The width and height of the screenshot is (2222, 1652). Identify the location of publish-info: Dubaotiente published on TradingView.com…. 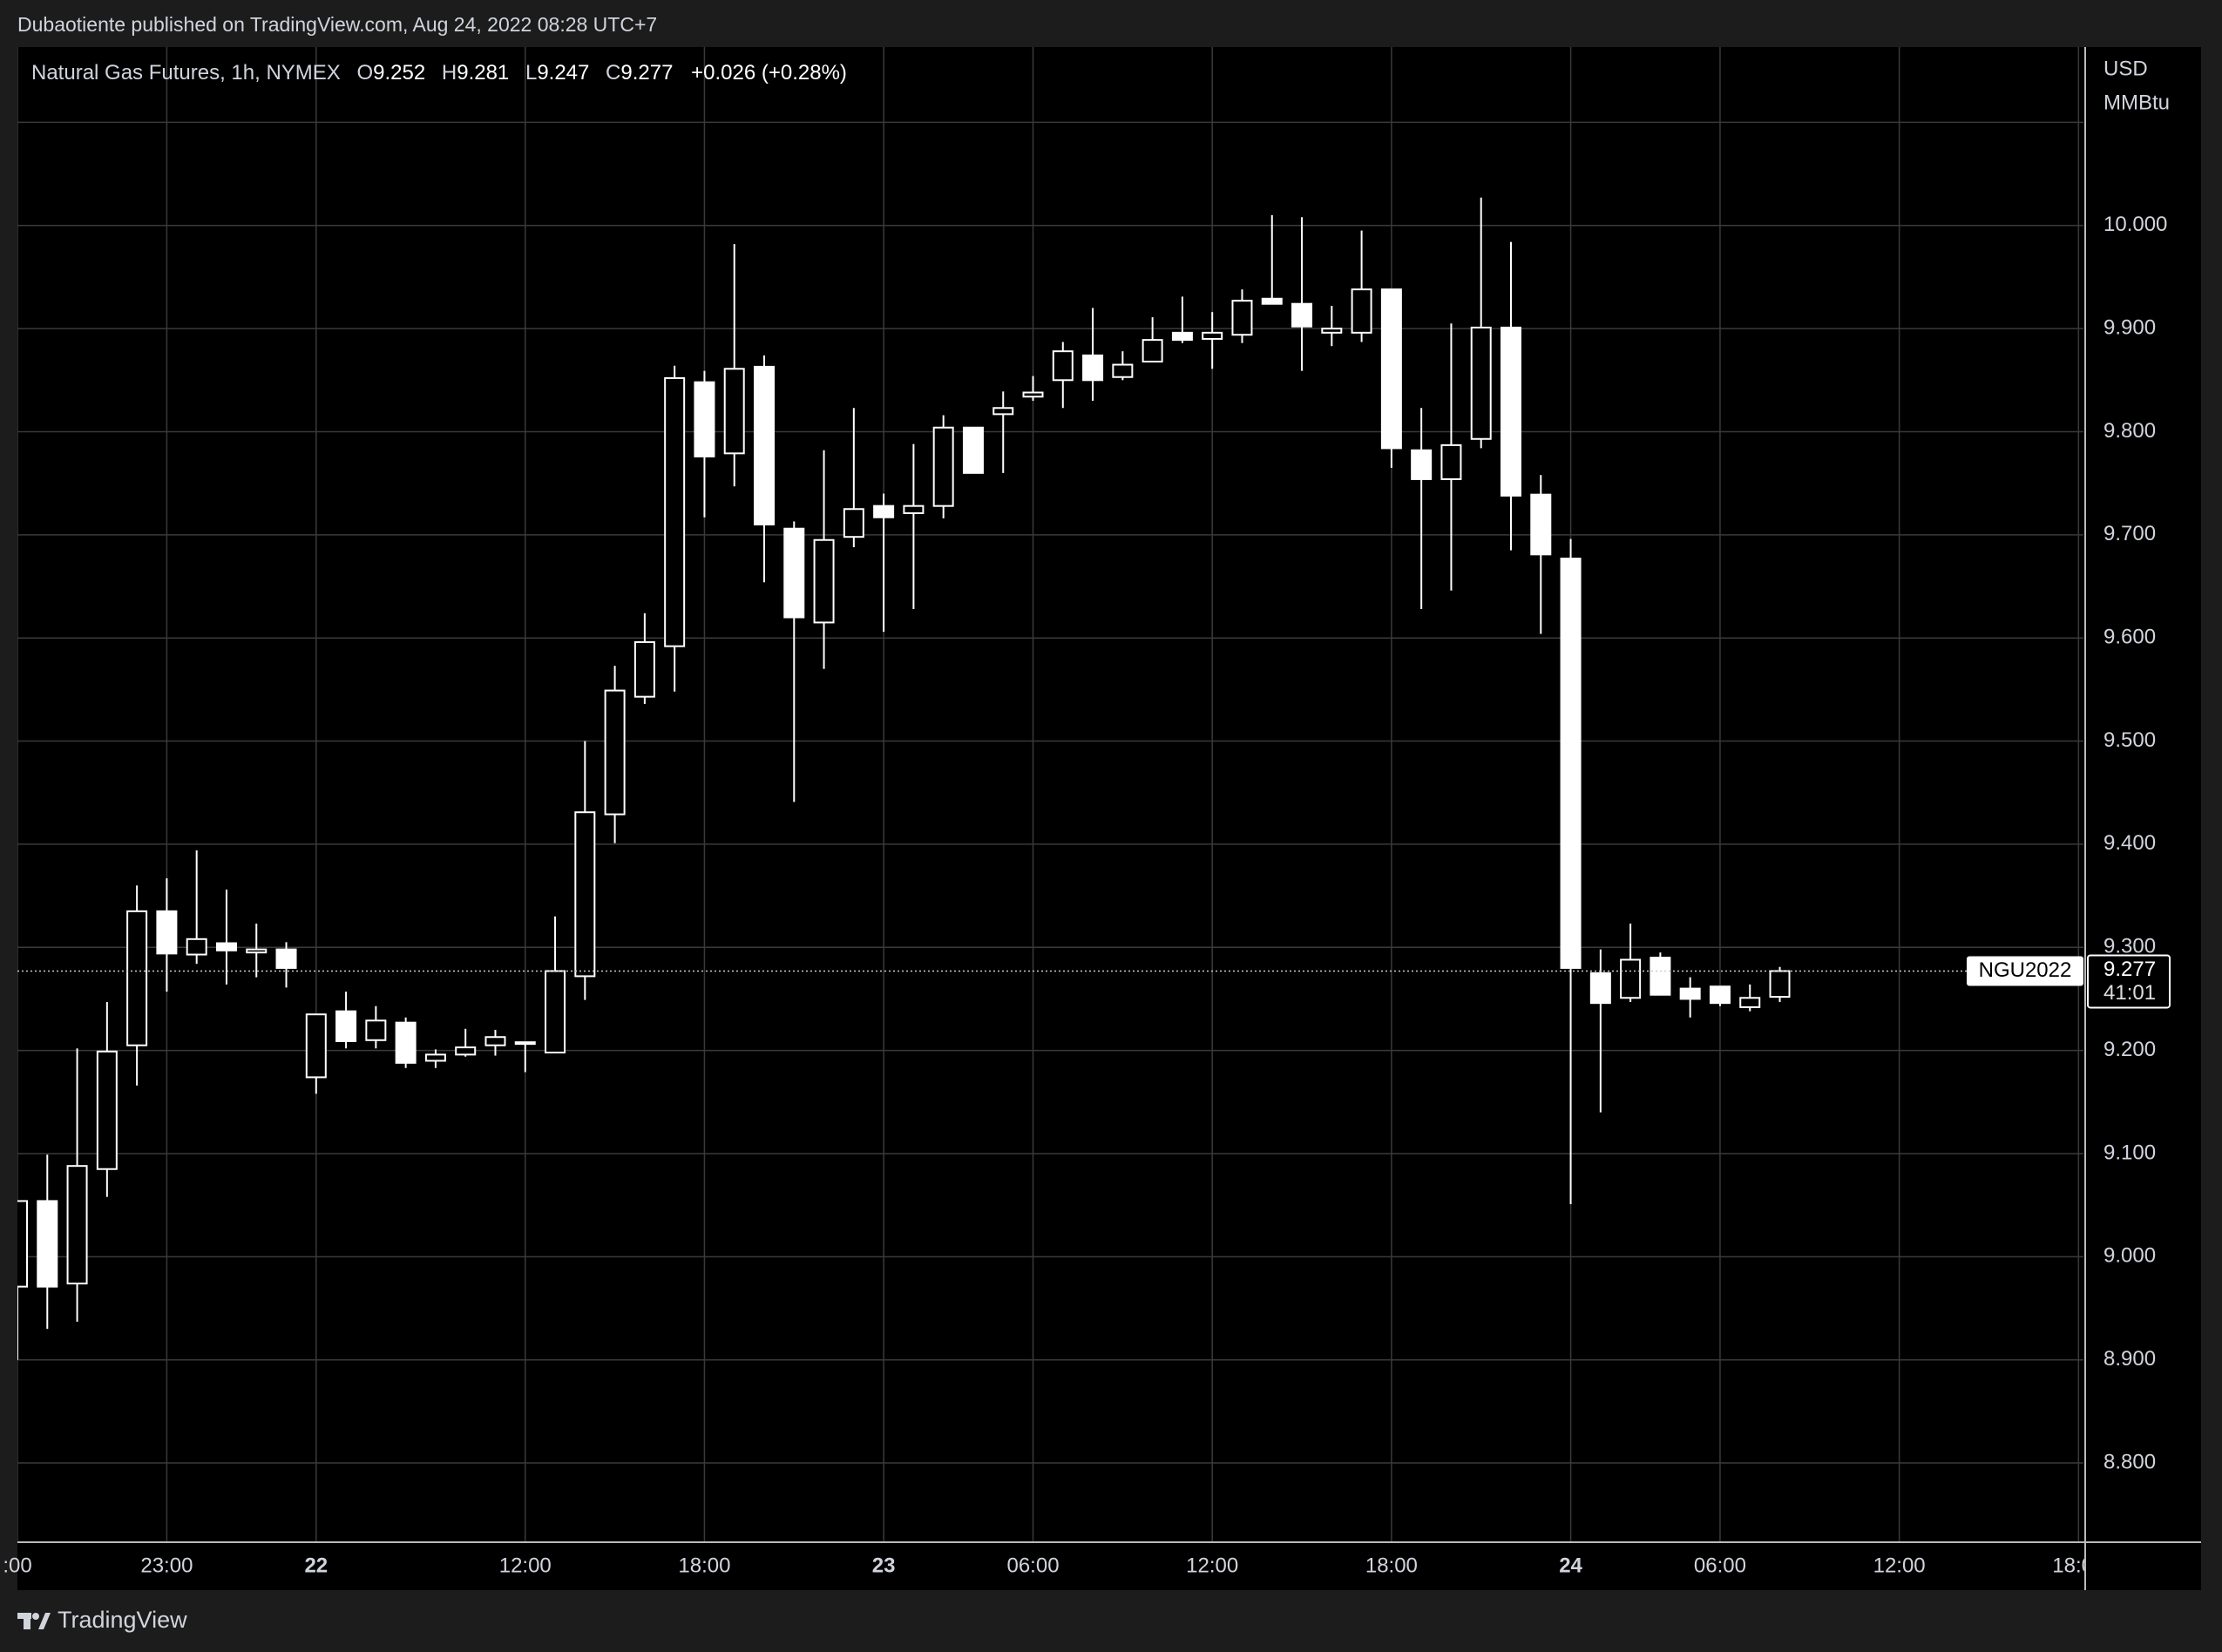
(337, 24).